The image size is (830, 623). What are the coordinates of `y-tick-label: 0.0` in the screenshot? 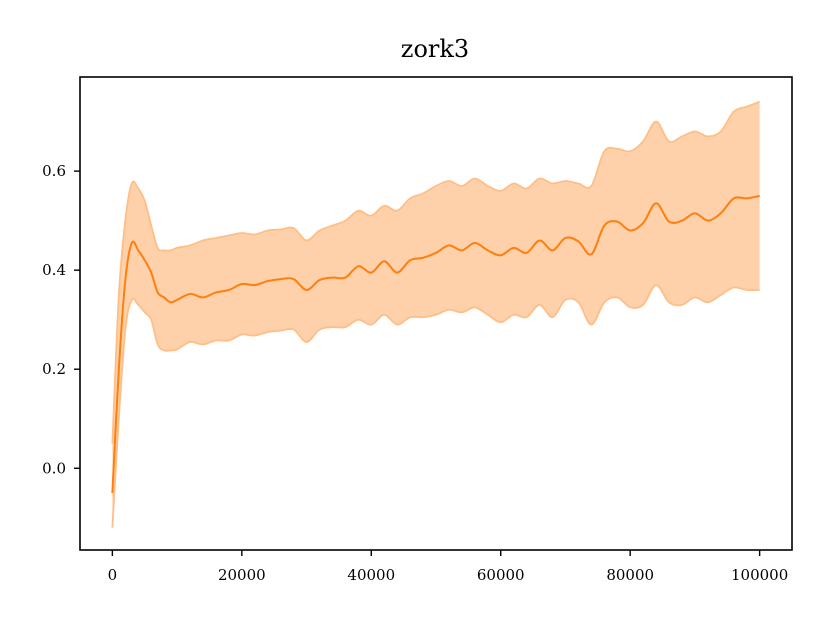 It's located at (54, 468).